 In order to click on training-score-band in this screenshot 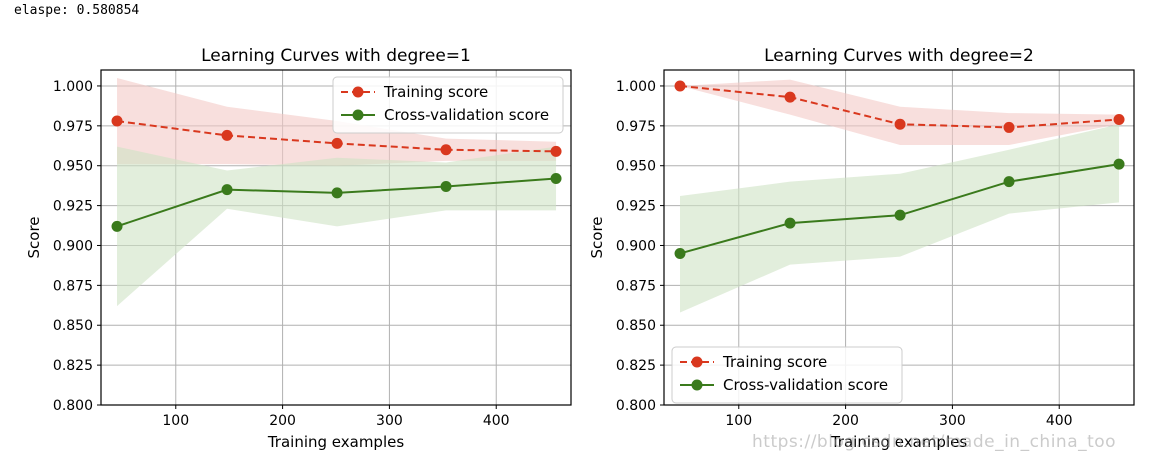, I will do `click(900, 112)`.